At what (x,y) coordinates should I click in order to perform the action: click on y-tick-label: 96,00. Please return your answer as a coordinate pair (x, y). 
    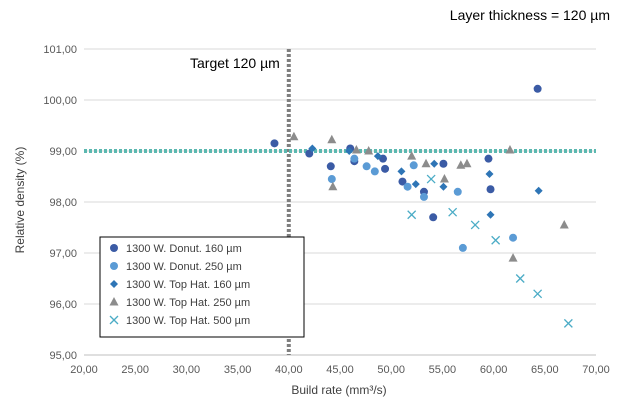
    Looking at the image, I should click on (63, 305).